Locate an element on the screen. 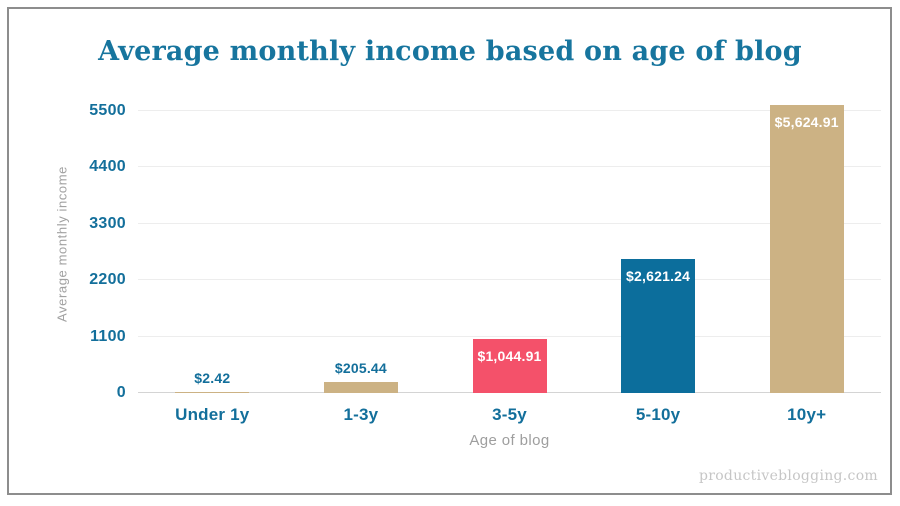  bar-value-label: $2,621.24 is located at coordinates (658, 275).